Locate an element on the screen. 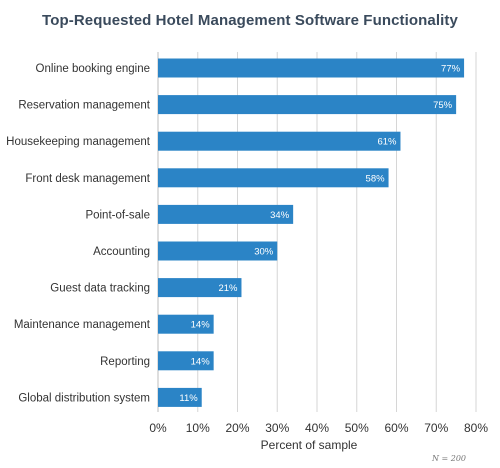 Image resolution: width=500 pixels, height=468 pixels. x-axis-title: Percent of sample is located at coordinates (309, 445).